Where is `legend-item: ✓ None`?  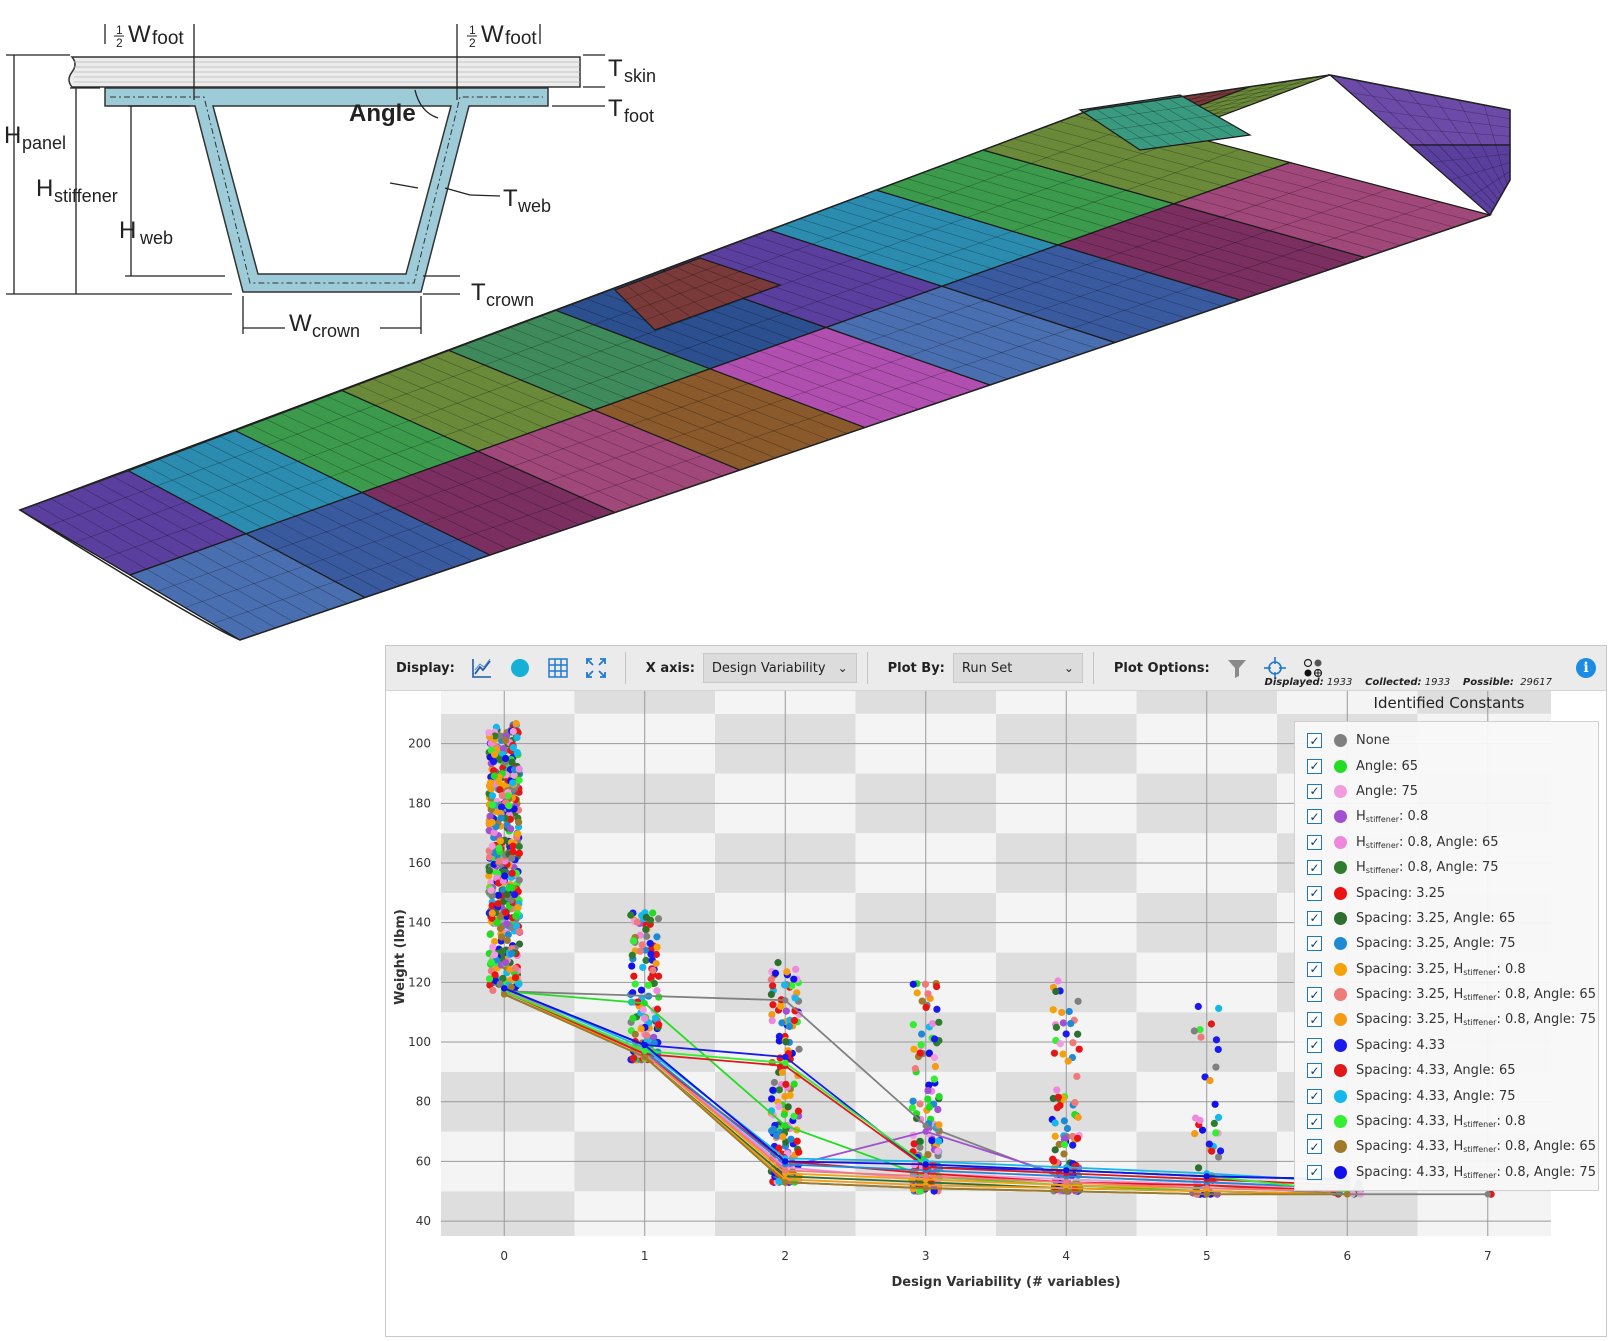 legend-item: ✓ None is located at coordinates (1446, 740).